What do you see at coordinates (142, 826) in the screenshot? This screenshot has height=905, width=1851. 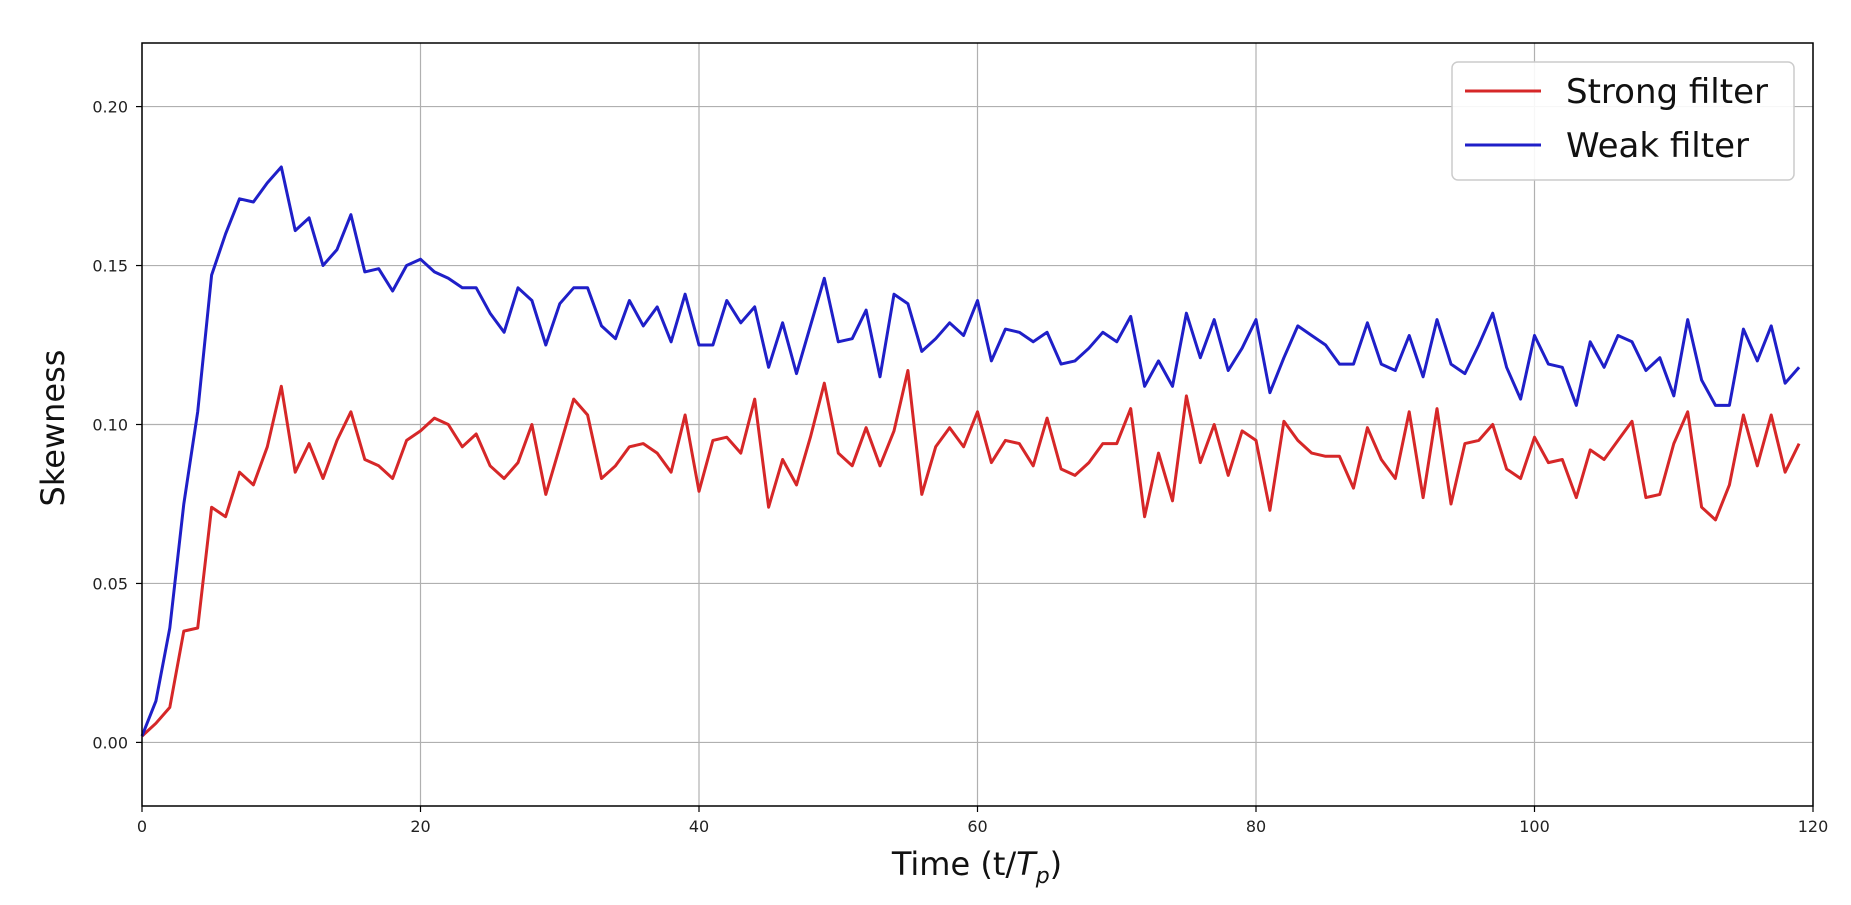 I see `x-tick-label: 0` at bounding box center [142, 826].